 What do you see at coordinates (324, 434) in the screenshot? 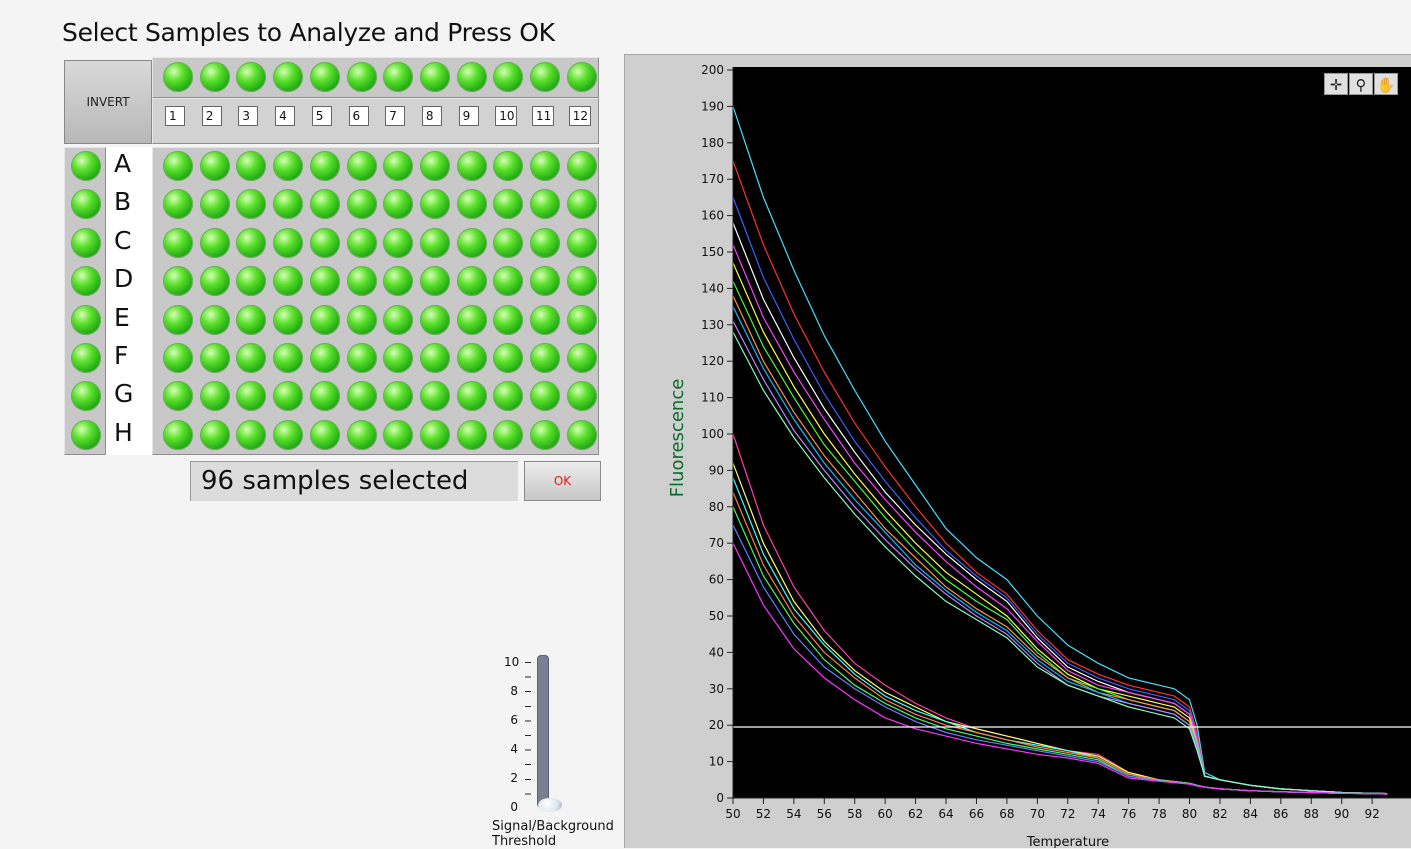
I see `well-led-H5` at bounding box center [324, 434].